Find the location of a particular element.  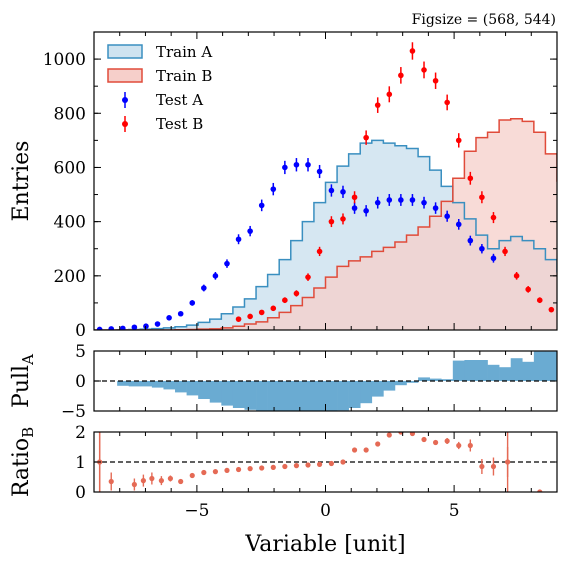

legend: Train A Train B Test A Test B is located at coordinates (159, 88).